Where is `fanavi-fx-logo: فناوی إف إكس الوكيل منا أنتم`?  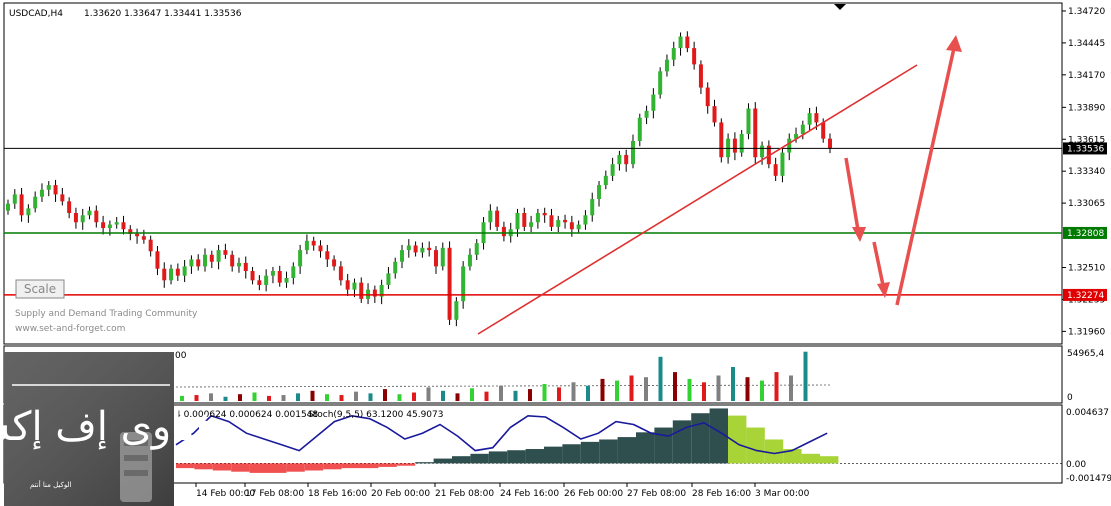
fanavi-fx-logo: فناوی إف إكس الوكيل منا أنتم is located at coordinates (107, 429).